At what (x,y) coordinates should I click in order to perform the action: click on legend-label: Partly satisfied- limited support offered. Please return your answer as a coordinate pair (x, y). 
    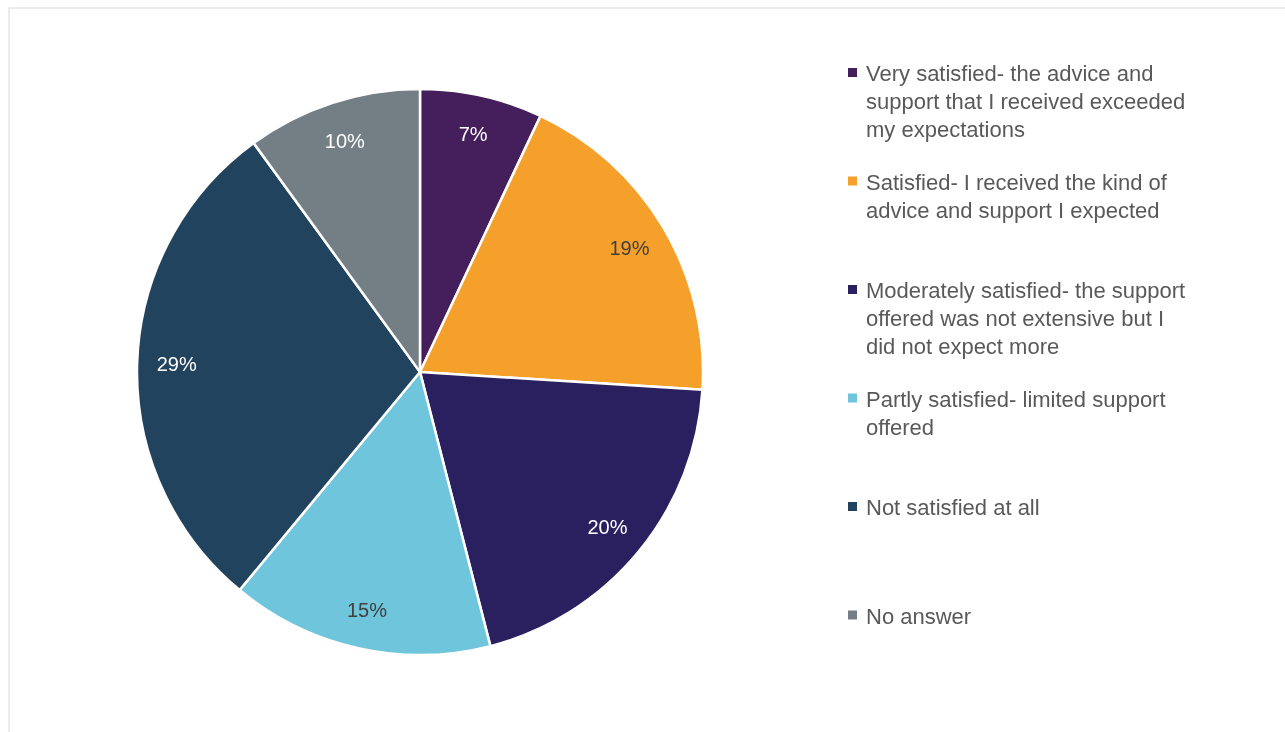
    Looking at the image, I should click on (1016, 412).